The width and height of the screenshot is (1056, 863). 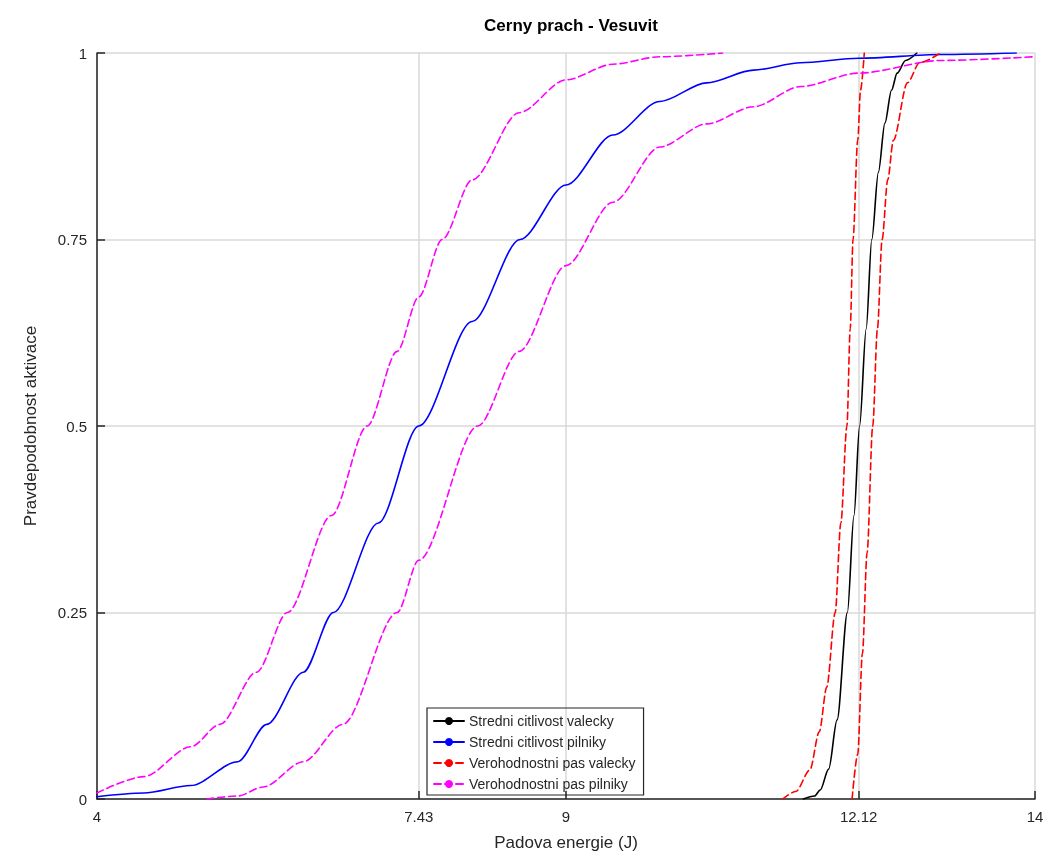 I want to click on x-axis-title: Padova energie (J), so click(x=566, y=842).